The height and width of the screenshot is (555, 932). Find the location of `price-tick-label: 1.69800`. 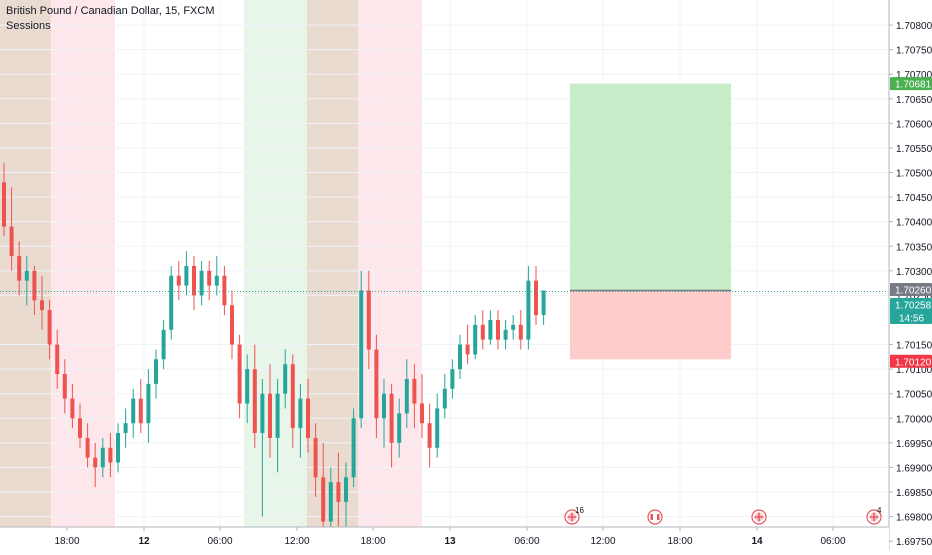

price-tick-label: 1.69800 is located at coordinates (914, 518).